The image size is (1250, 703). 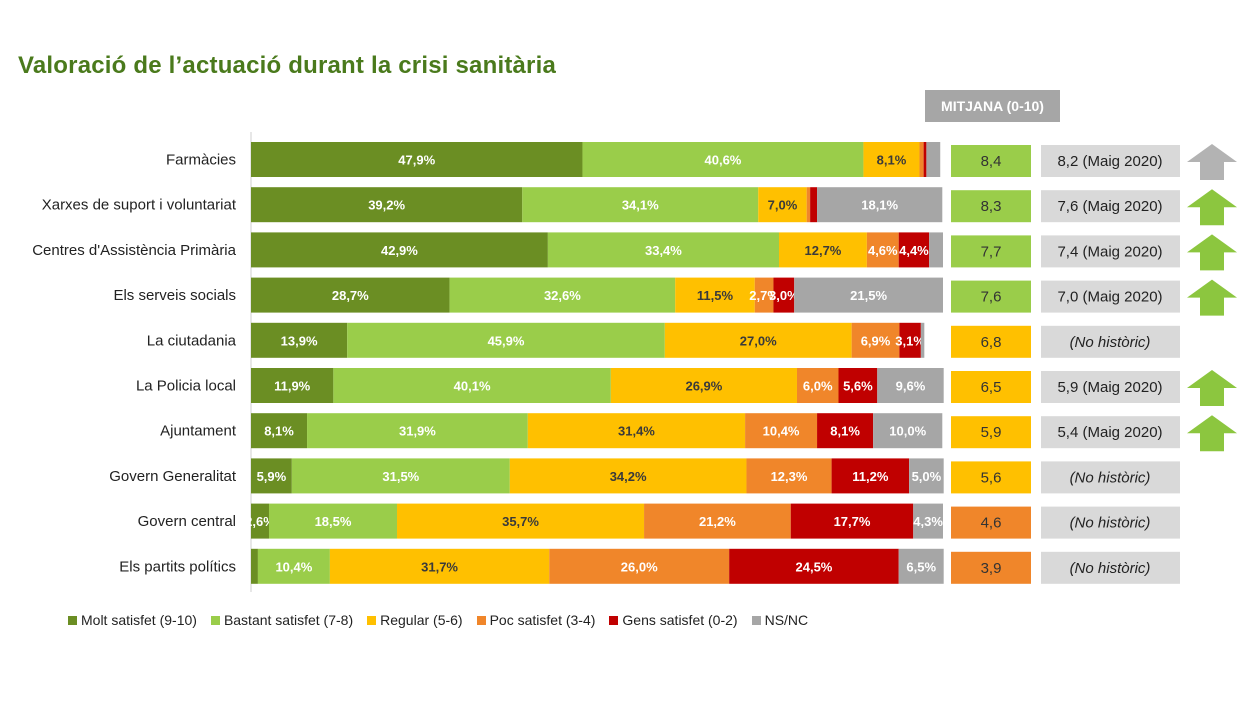 What do you see at coordinates (907, 431) in the screenshot?
I see `data-label: 10,0%` at bounding box center [907, 431].